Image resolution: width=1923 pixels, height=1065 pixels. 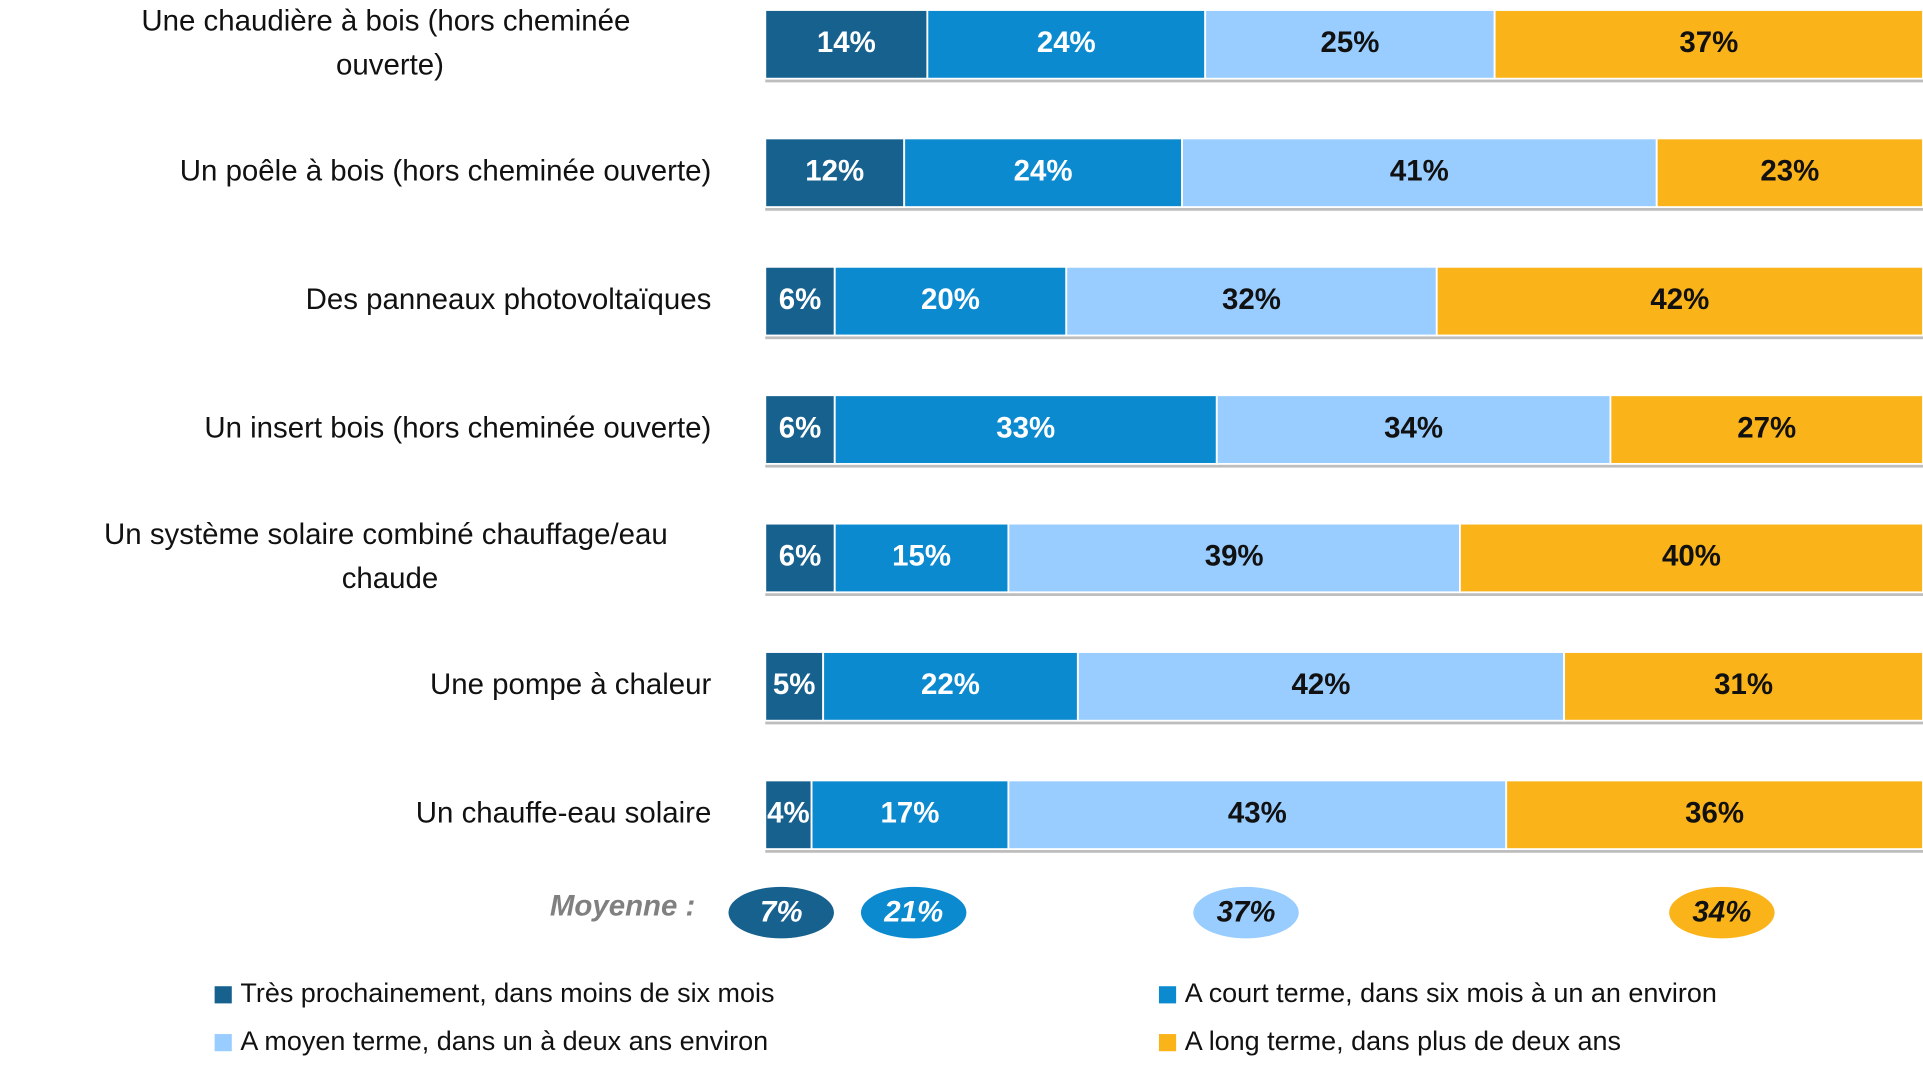 I want to click on average-label: 7%, so click(x=781, y=912).